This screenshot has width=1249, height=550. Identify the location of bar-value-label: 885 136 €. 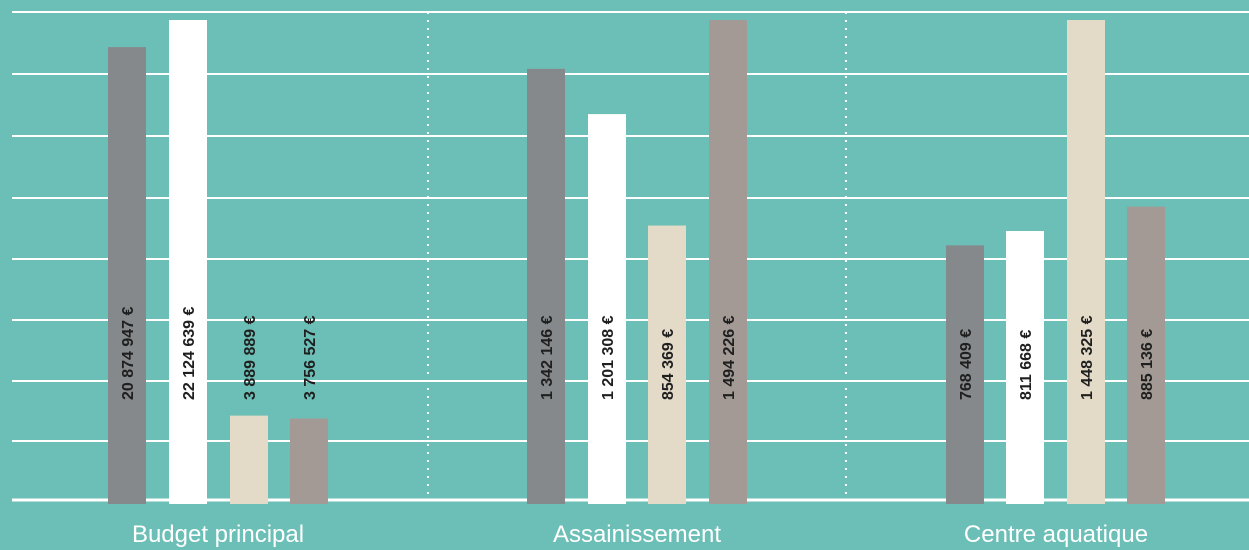
(1147, 364).